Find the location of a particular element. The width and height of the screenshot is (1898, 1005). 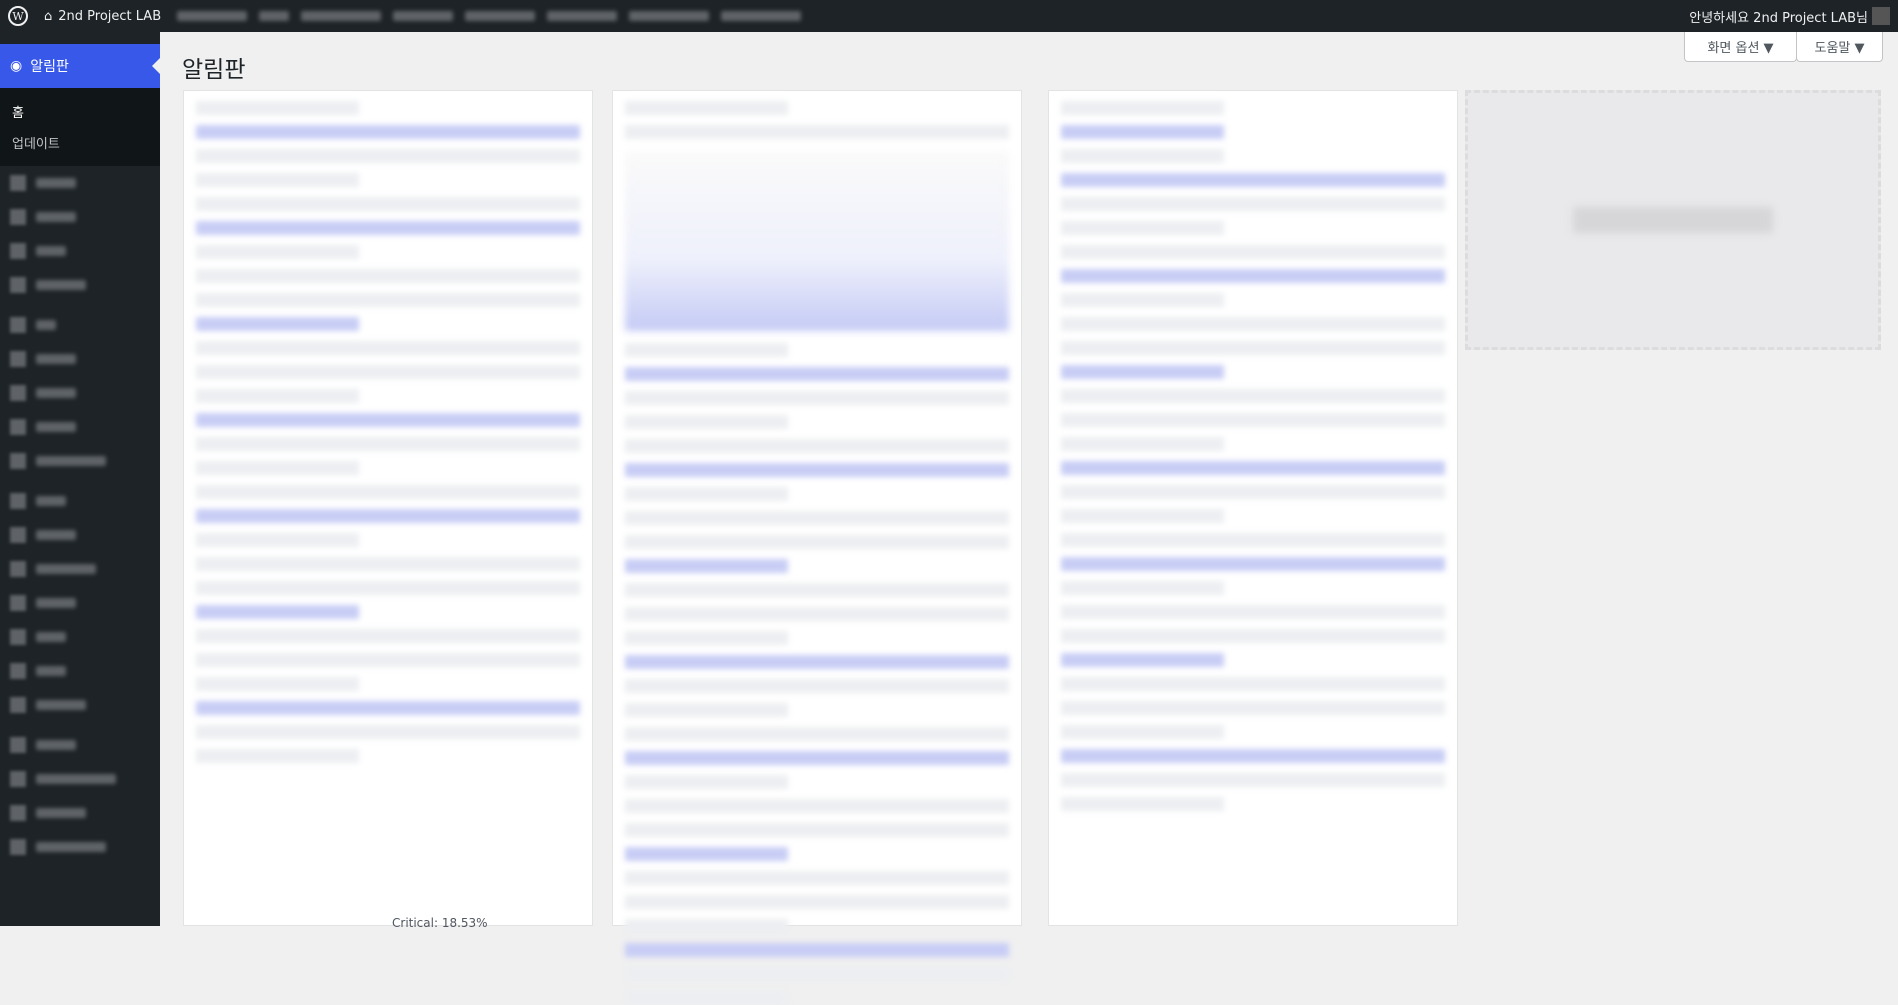

admin-sidebar: ◉ 알림판 홈 업데이트 is located at coordinates (80, 479).